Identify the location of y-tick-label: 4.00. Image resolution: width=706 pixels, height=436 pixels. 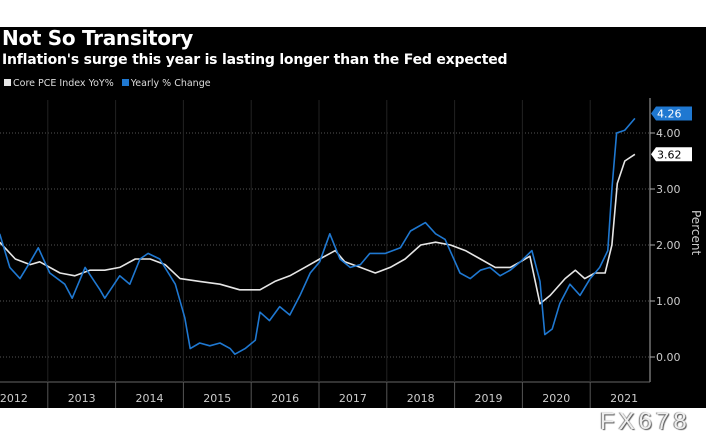
(668, 133).